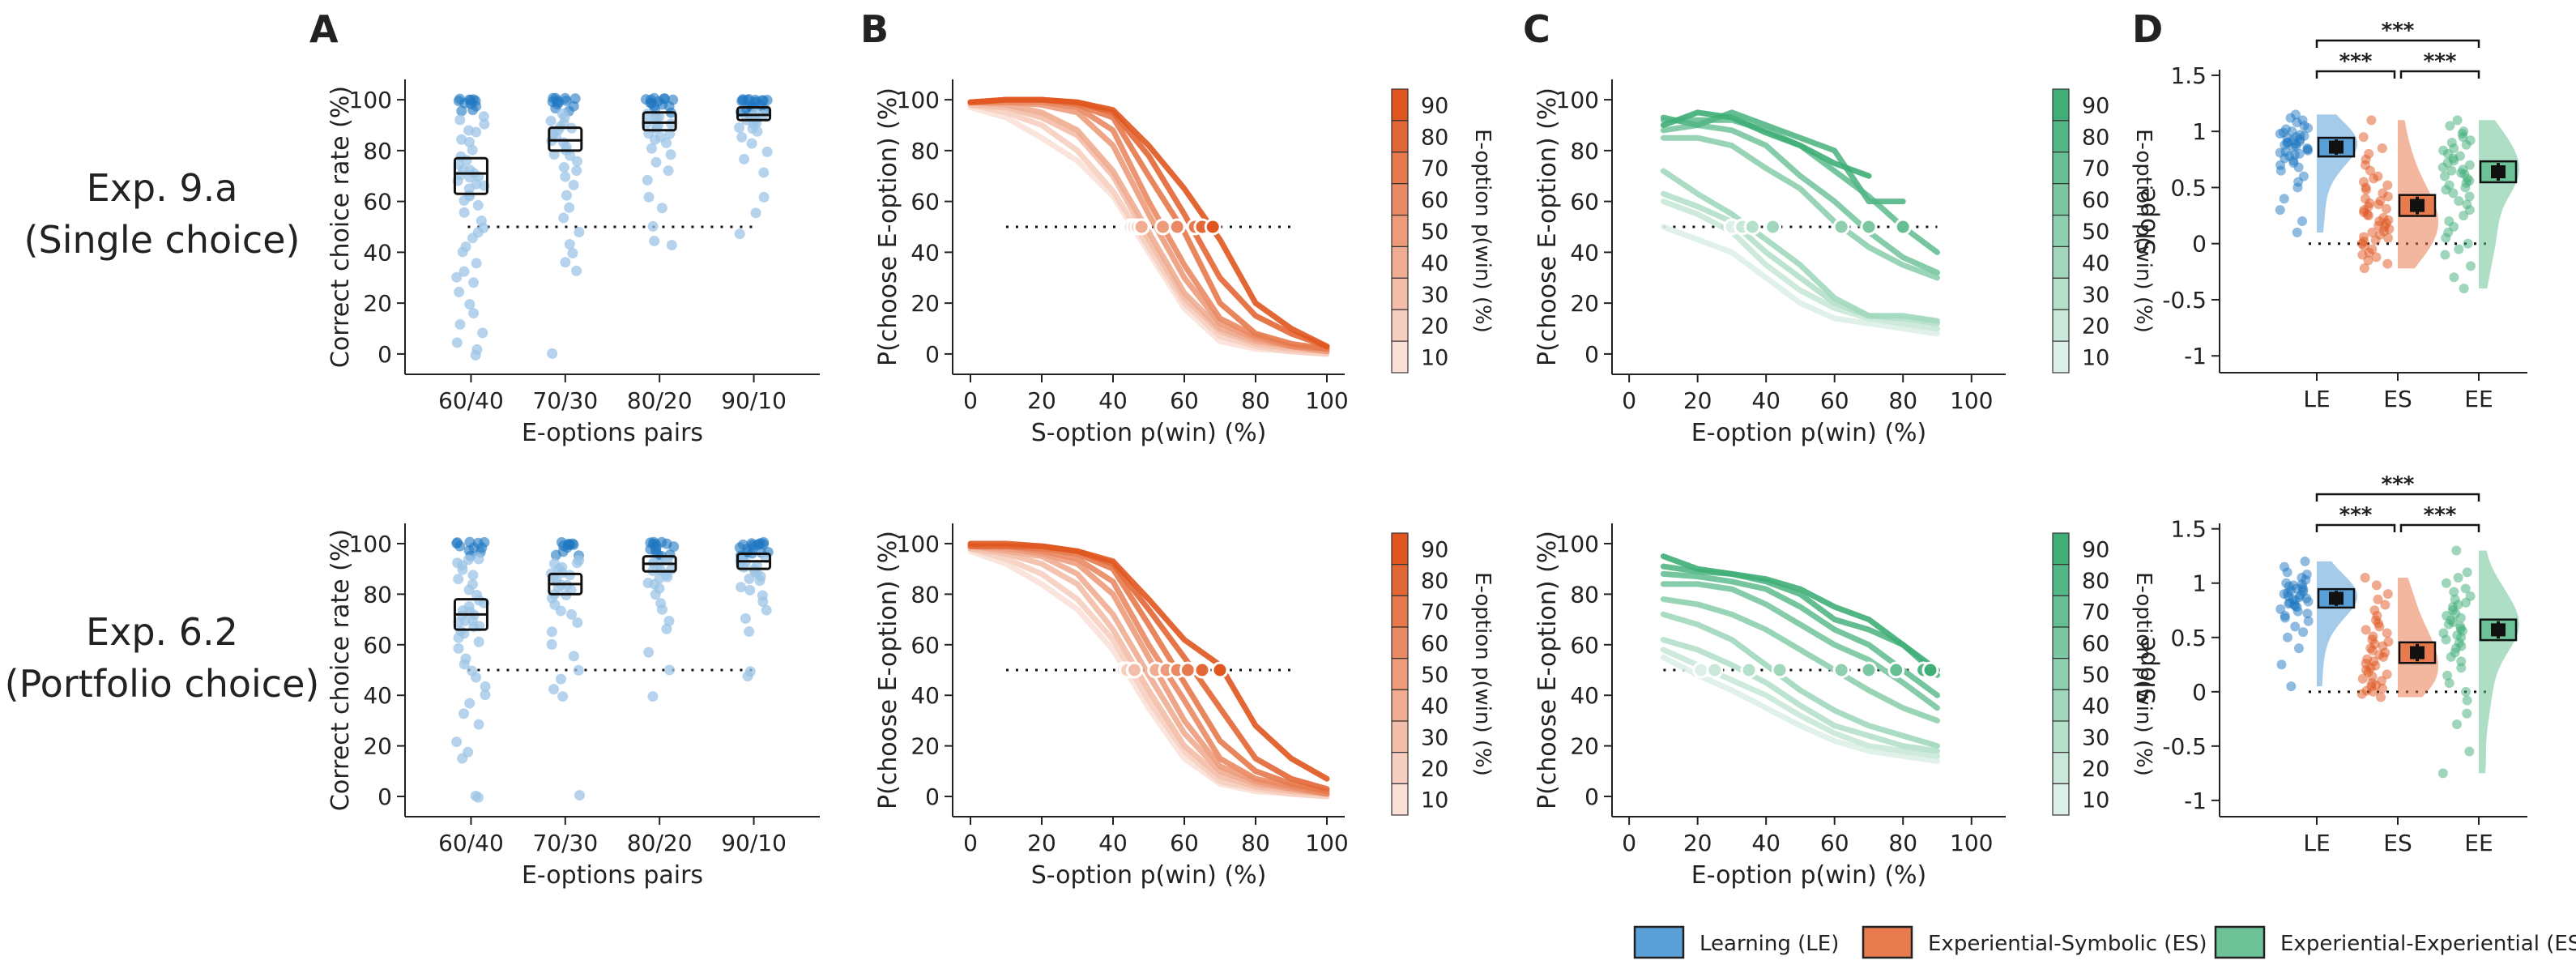 Image resolution: width=2576 pixels, height=969 pixels. Describe the element at coordinates (2336, 598) in the screenshot. I see `mean-marker` at that location.